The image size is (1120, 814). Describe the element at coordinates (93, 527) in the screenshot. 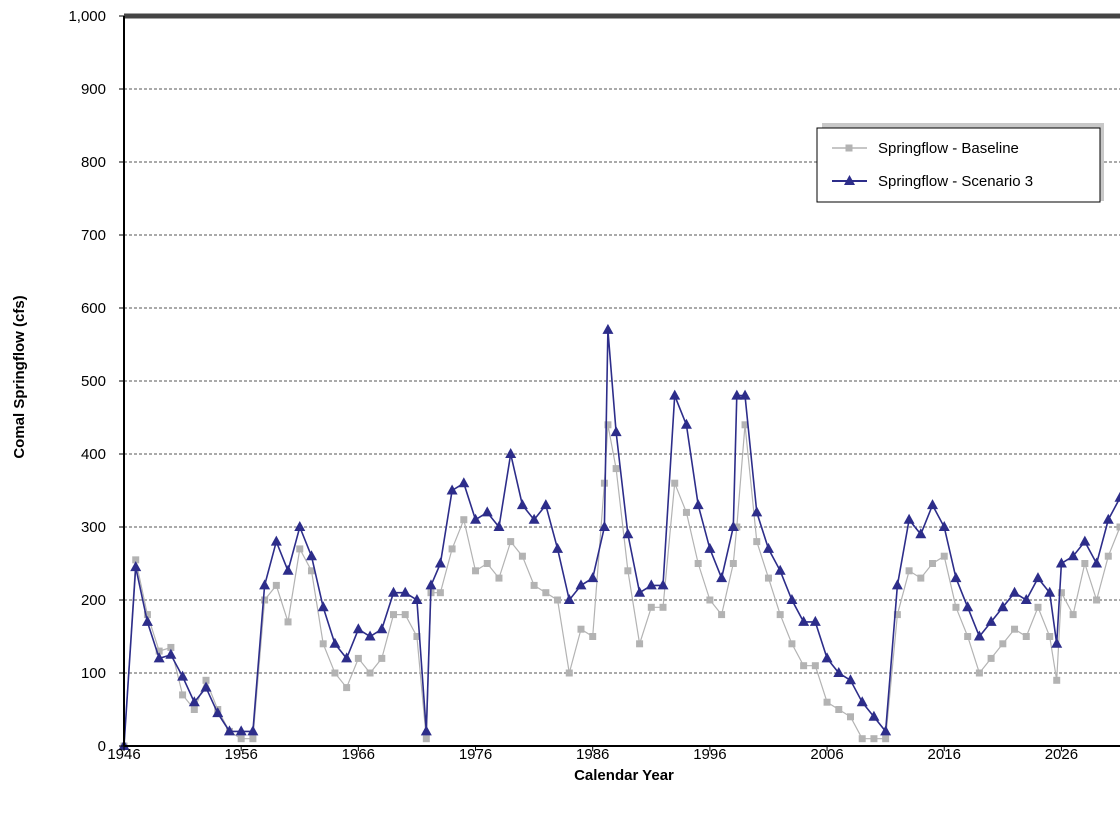

I see `y-tick-label: 300` at that location.